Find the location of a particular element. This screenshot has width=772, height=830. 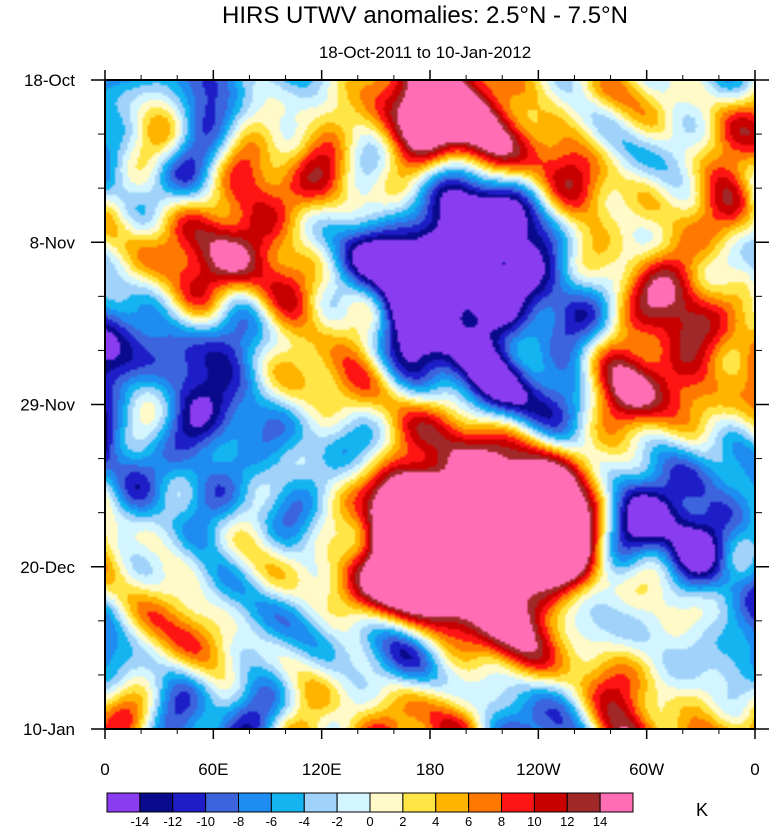

colorbar-label: -4 is located at coordinates (304, 821).